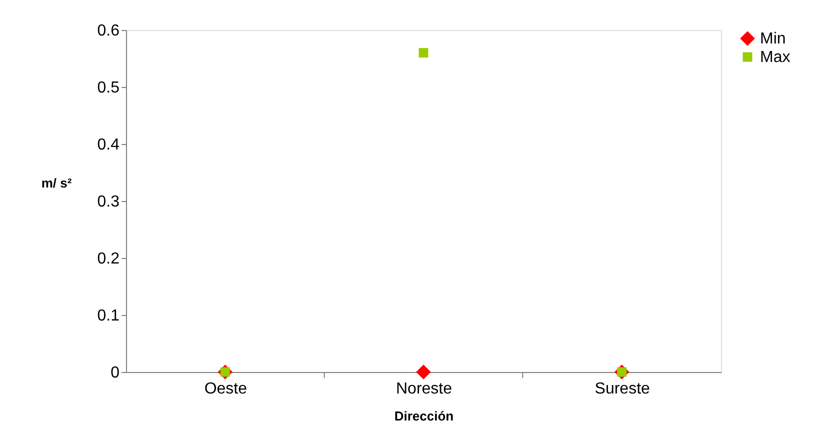 This screenshot has width=833, height=443. What do you see at coordinates (108, 31) in the screenshot?
I see `y-tick-label: 0.6` at bounding box center [108, 31].